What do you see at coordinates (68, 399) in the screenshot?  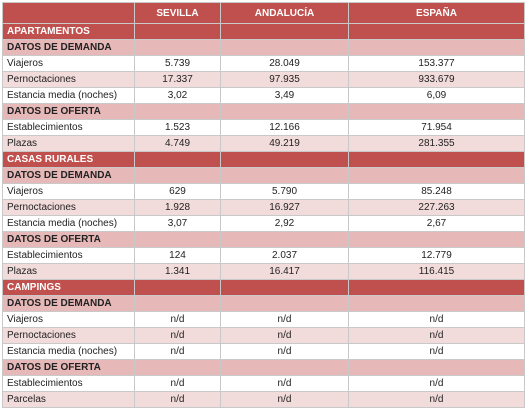 I see `row-label: Parcelas` at bounding box center [68, 399].